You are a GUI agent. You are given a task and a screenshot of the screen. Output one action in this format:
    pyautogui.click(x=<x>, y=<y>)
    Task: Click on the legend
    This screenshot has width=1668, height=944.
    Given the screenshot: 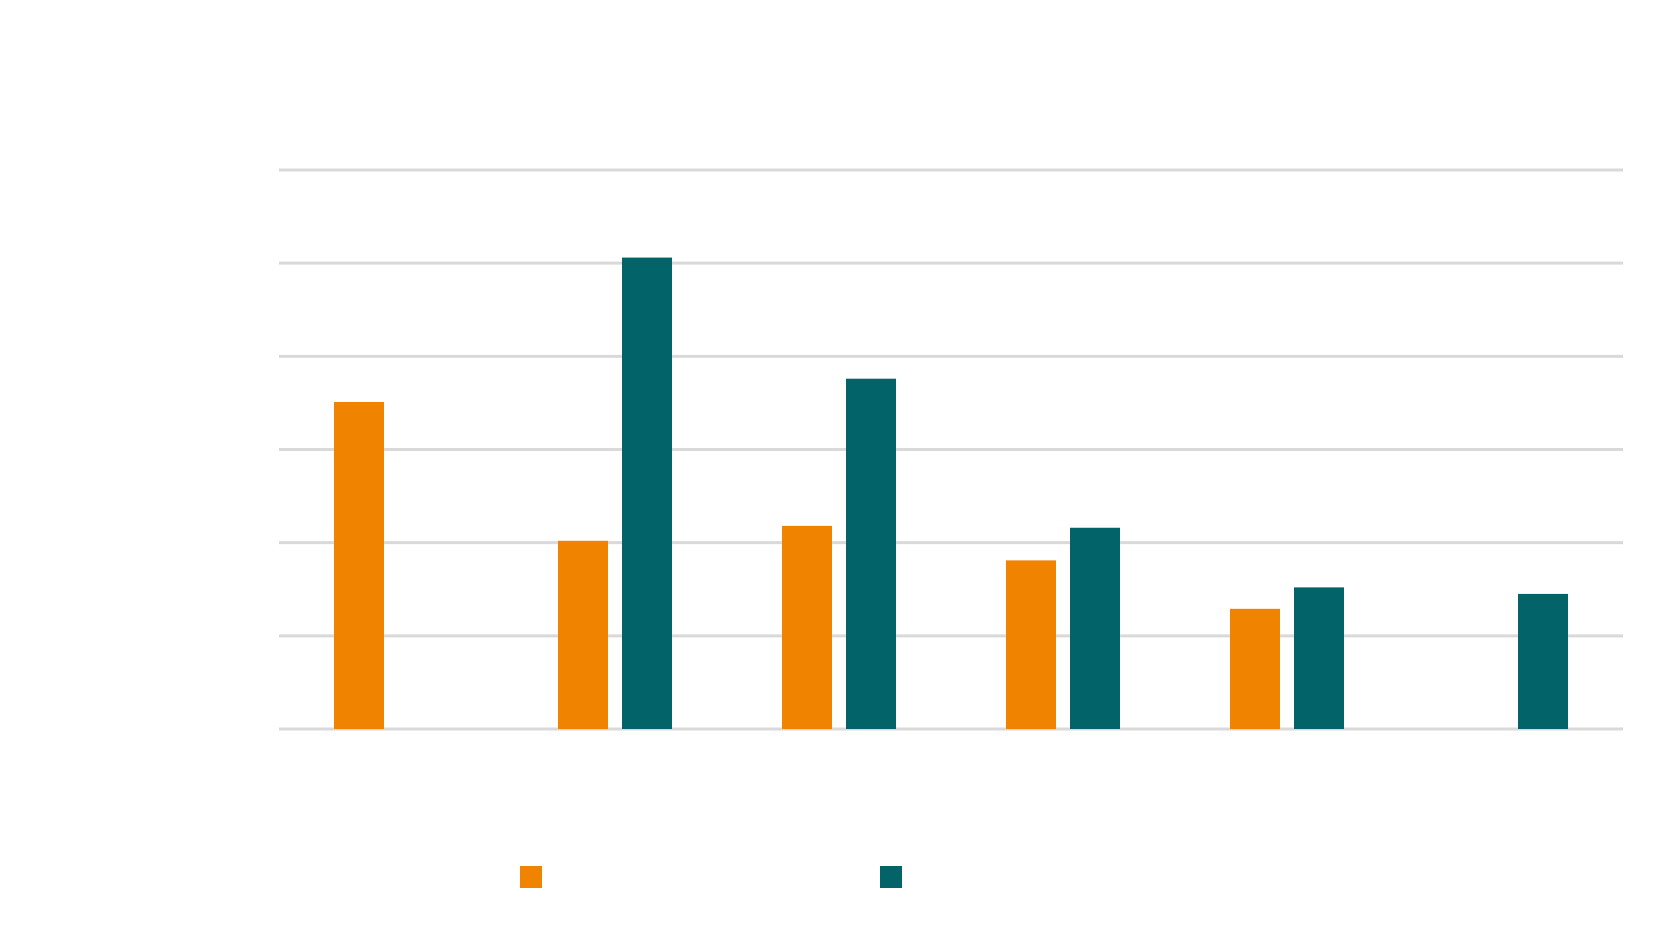 What is the action you would take?
    pyautogui.click(x=711, y=877)
    